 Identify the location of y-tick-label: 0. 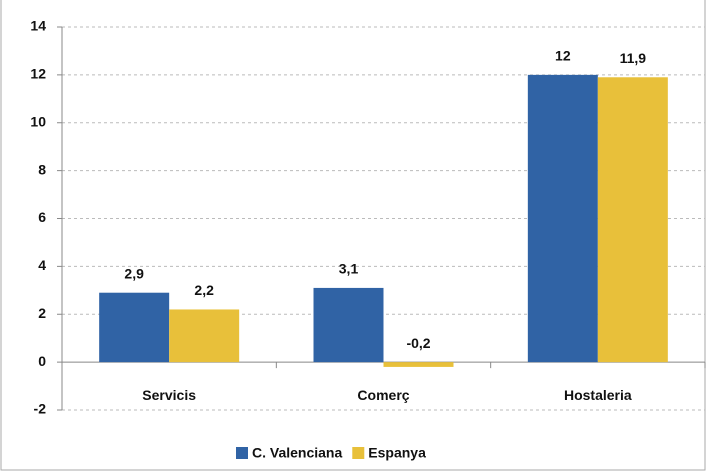
(42, 361).